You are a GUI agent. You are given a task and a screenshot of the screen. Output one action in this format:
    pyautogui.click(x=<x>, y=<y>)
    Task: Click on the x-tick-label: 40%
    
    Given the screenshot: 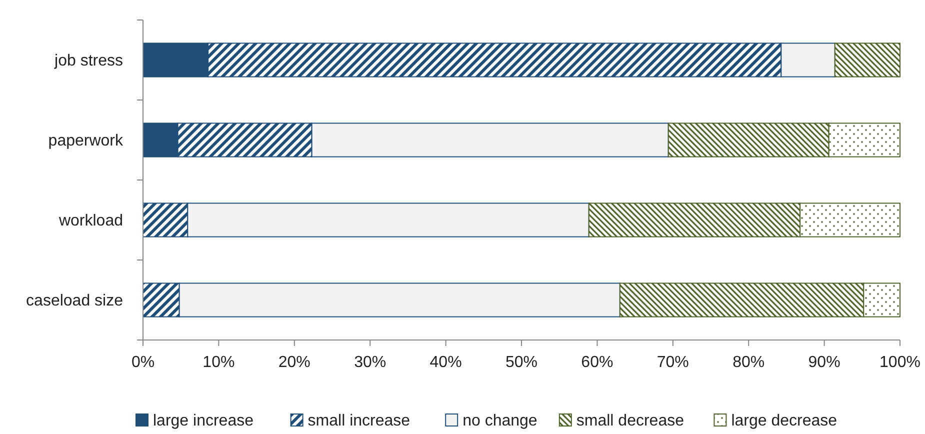 What is the action you would take?
    pyautogui.click(x=446, y=362)
    